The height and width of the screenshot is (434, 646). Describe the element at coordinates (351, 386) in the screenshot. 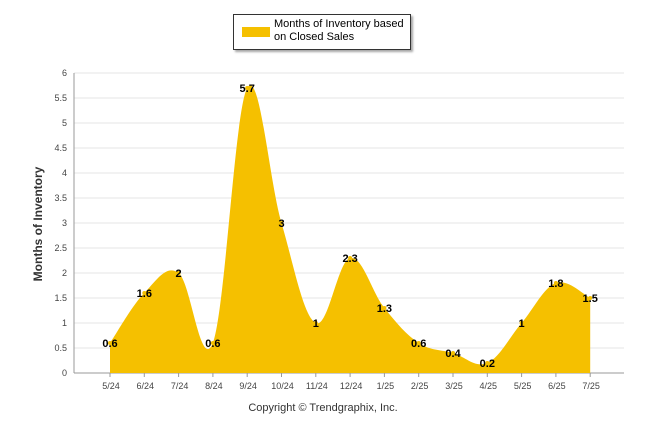

I see `x-tick-label: 12/24` at that location.